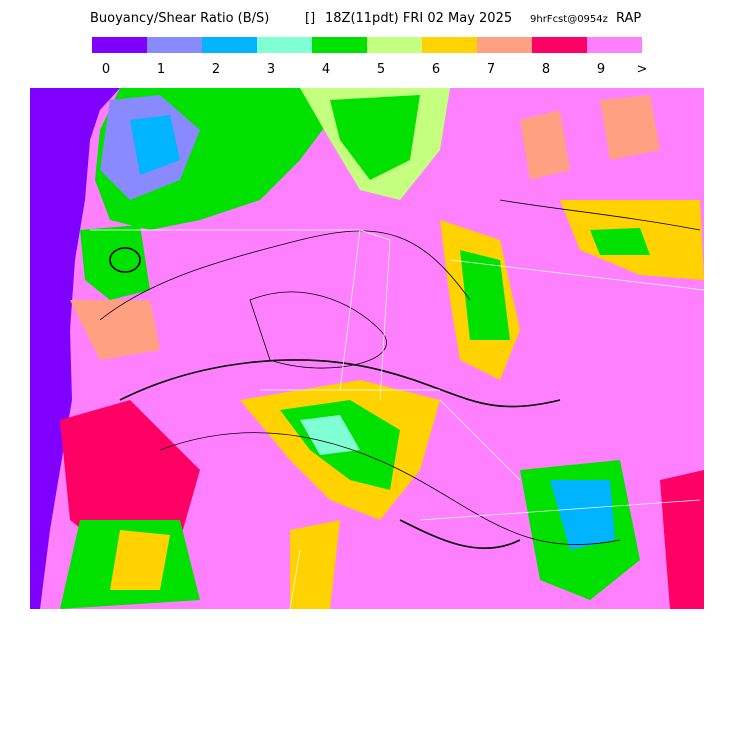 Image resolution: width=734 pixels, height=738 pixels. Describe the element at coordinates (418, 18) in the screenshot. I see `valid-time: 18Z(11pdt) FRI 02 May 2025` at that location.